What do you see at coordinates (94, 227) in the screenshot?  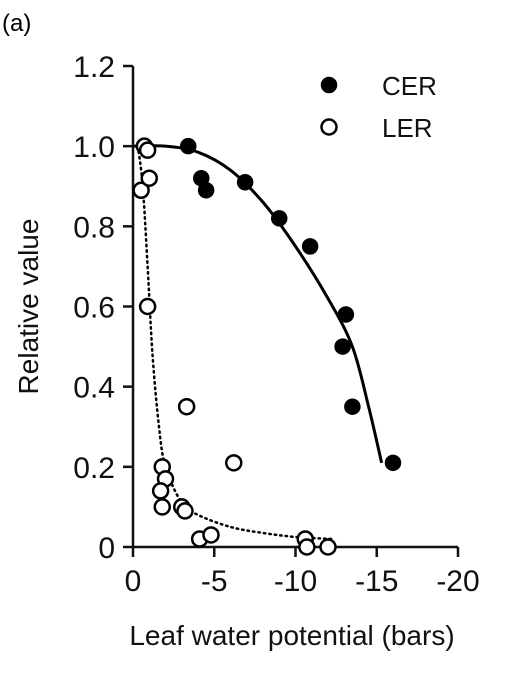 I see `y-tick-label: 0.8` at bounding box center [94, 227].